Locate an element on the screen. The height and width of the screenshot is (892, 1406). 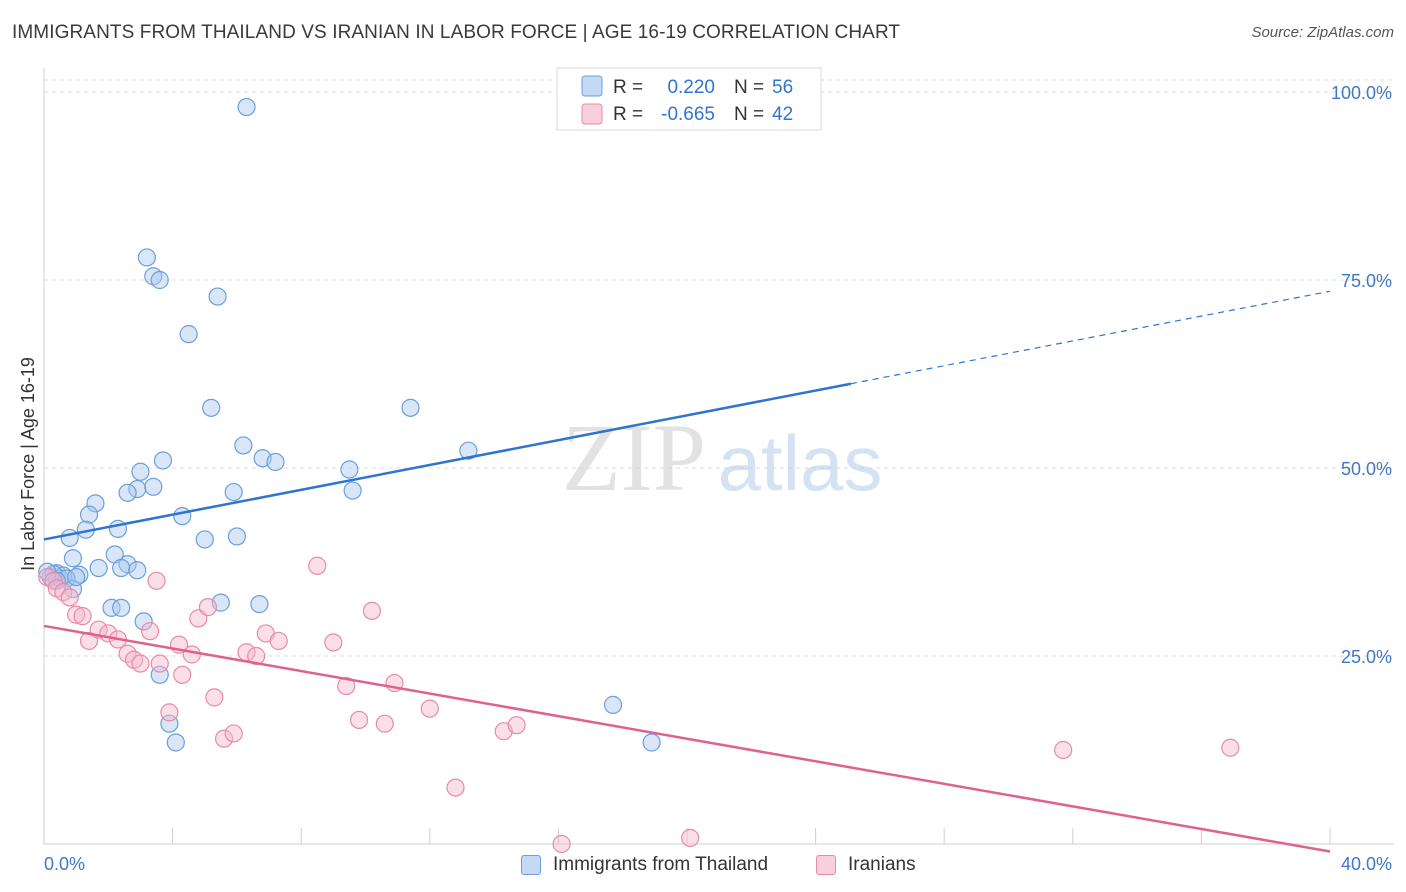
legend-n-value-thailand: 56 is located at coordinates (782, 87).